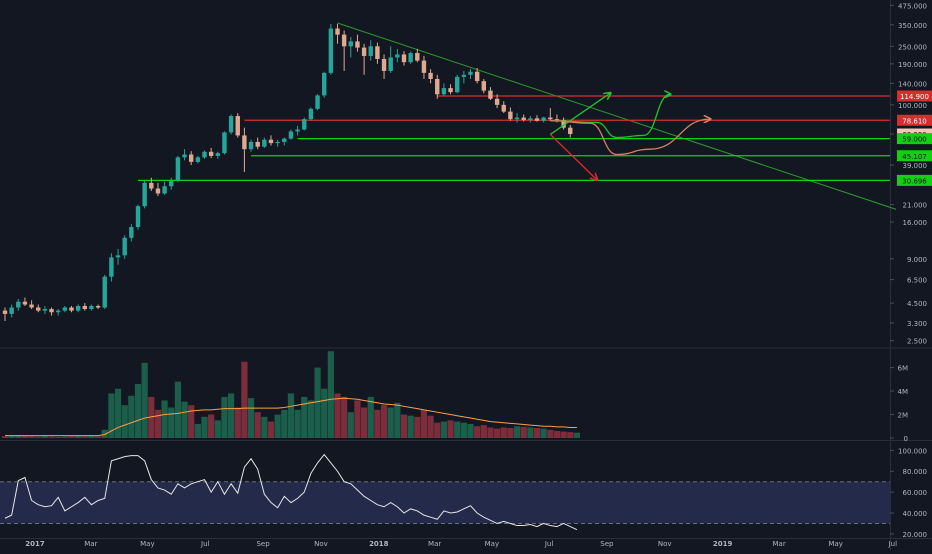 Image resolution: width=932 pixels, height=554 pixels. Describe the element at coordinates (290, 394) in the screenshot. I see `volume-pane` at that location.